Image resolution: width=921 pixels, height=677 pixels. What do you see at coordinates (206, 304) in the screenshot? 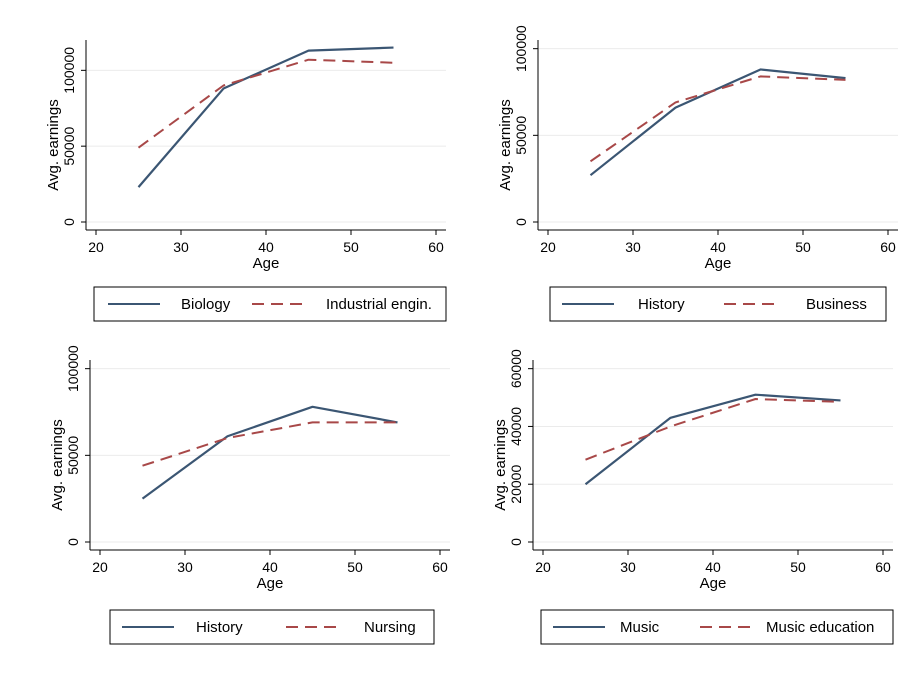
I see `legend-label-1: Biology` at bounding box center [206, 304].